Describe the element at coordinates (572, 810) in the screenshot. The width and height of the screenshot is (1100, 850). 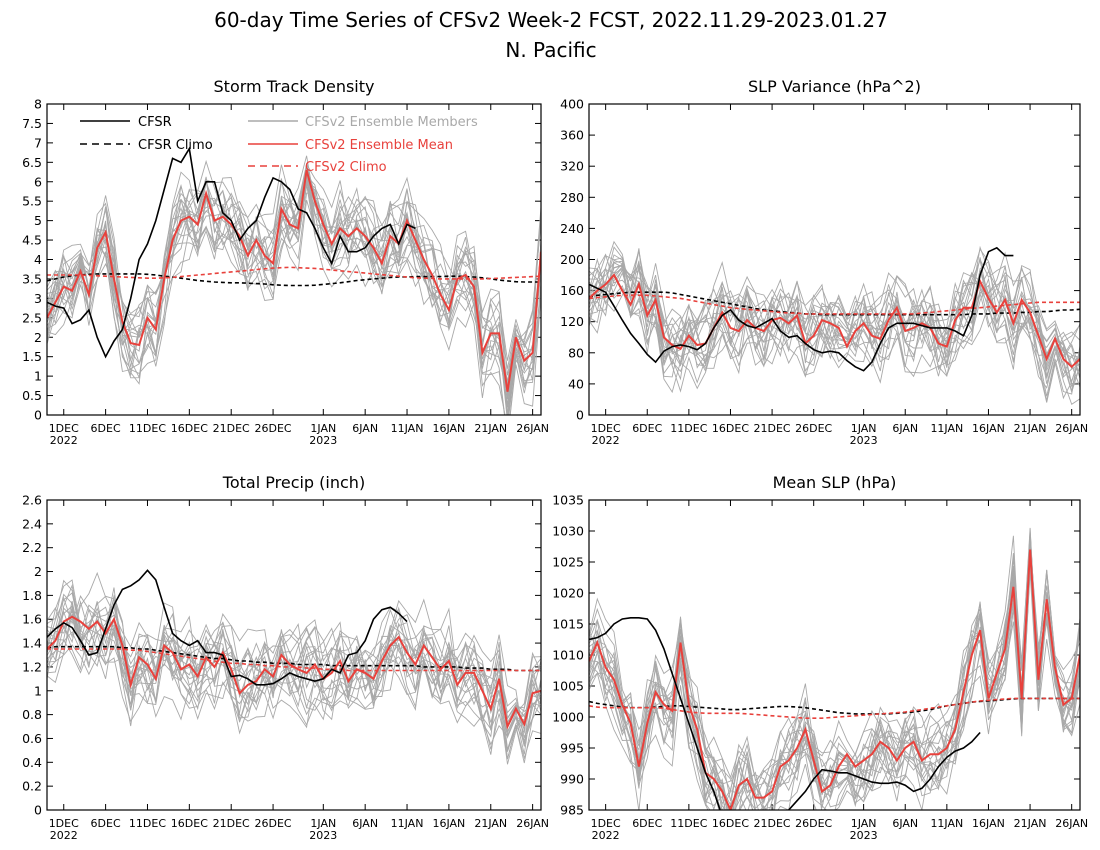
I see `y-tick-label: 985` at that location.